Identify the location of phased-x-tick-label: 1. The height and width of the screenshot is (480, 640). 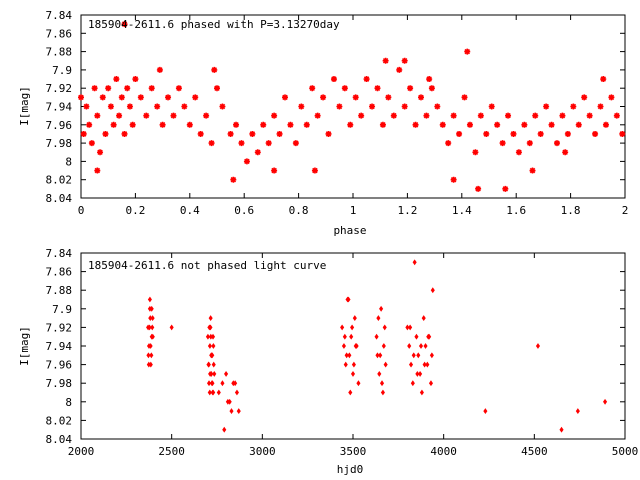
(353, 210).